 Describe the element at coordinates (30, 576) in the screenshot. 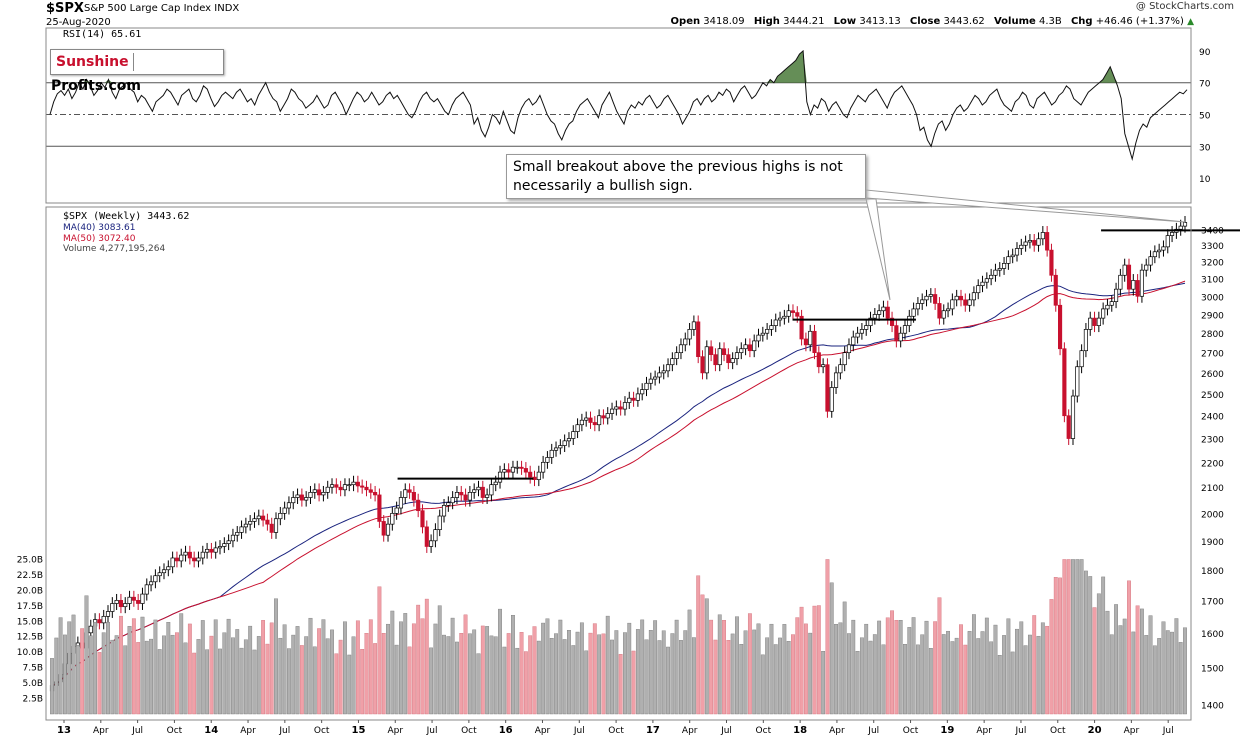

I see `volume-tick-label: 22.5B` at that location.